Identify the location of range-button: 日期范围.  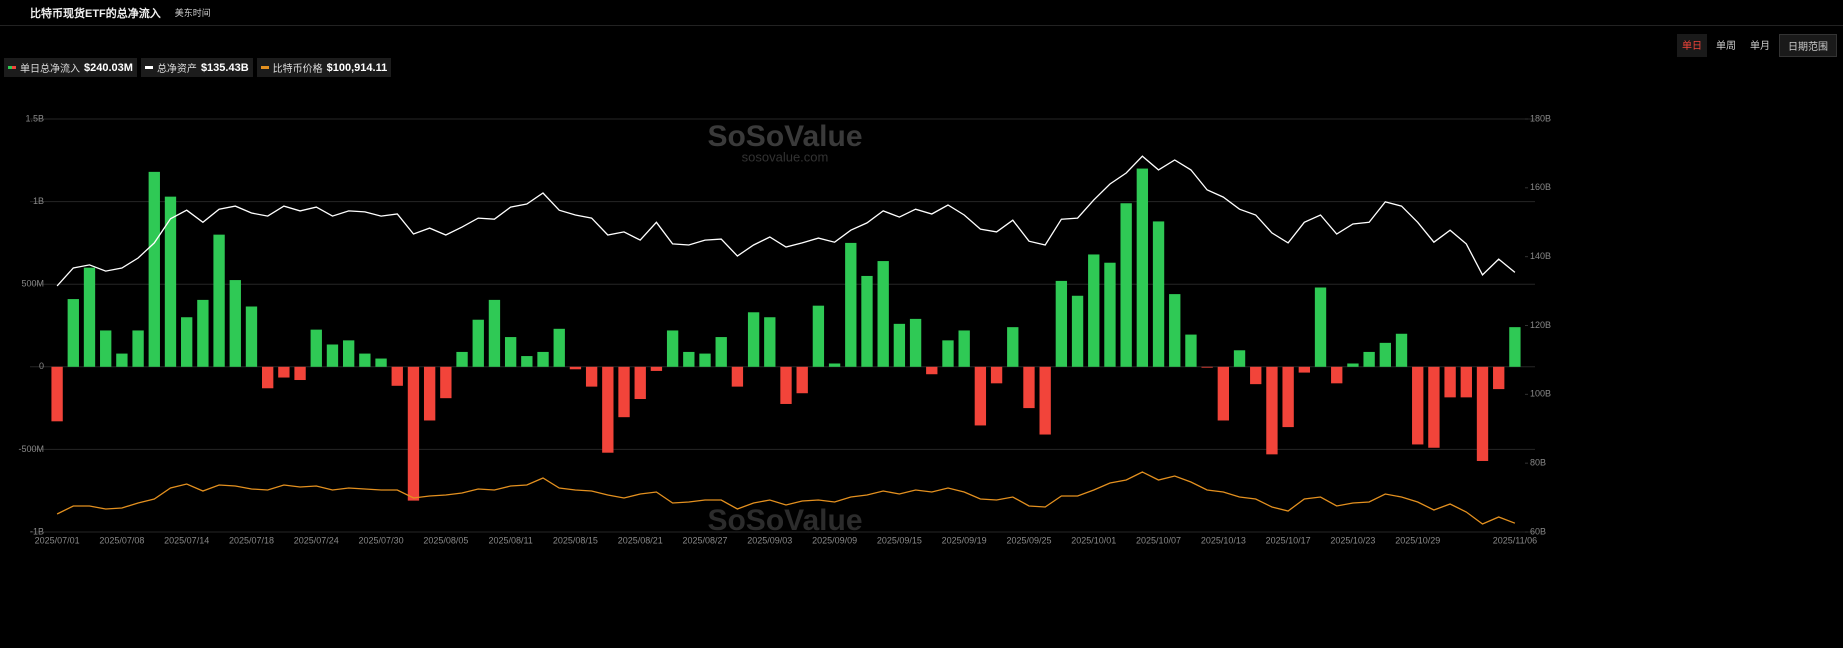
(1808, 45).